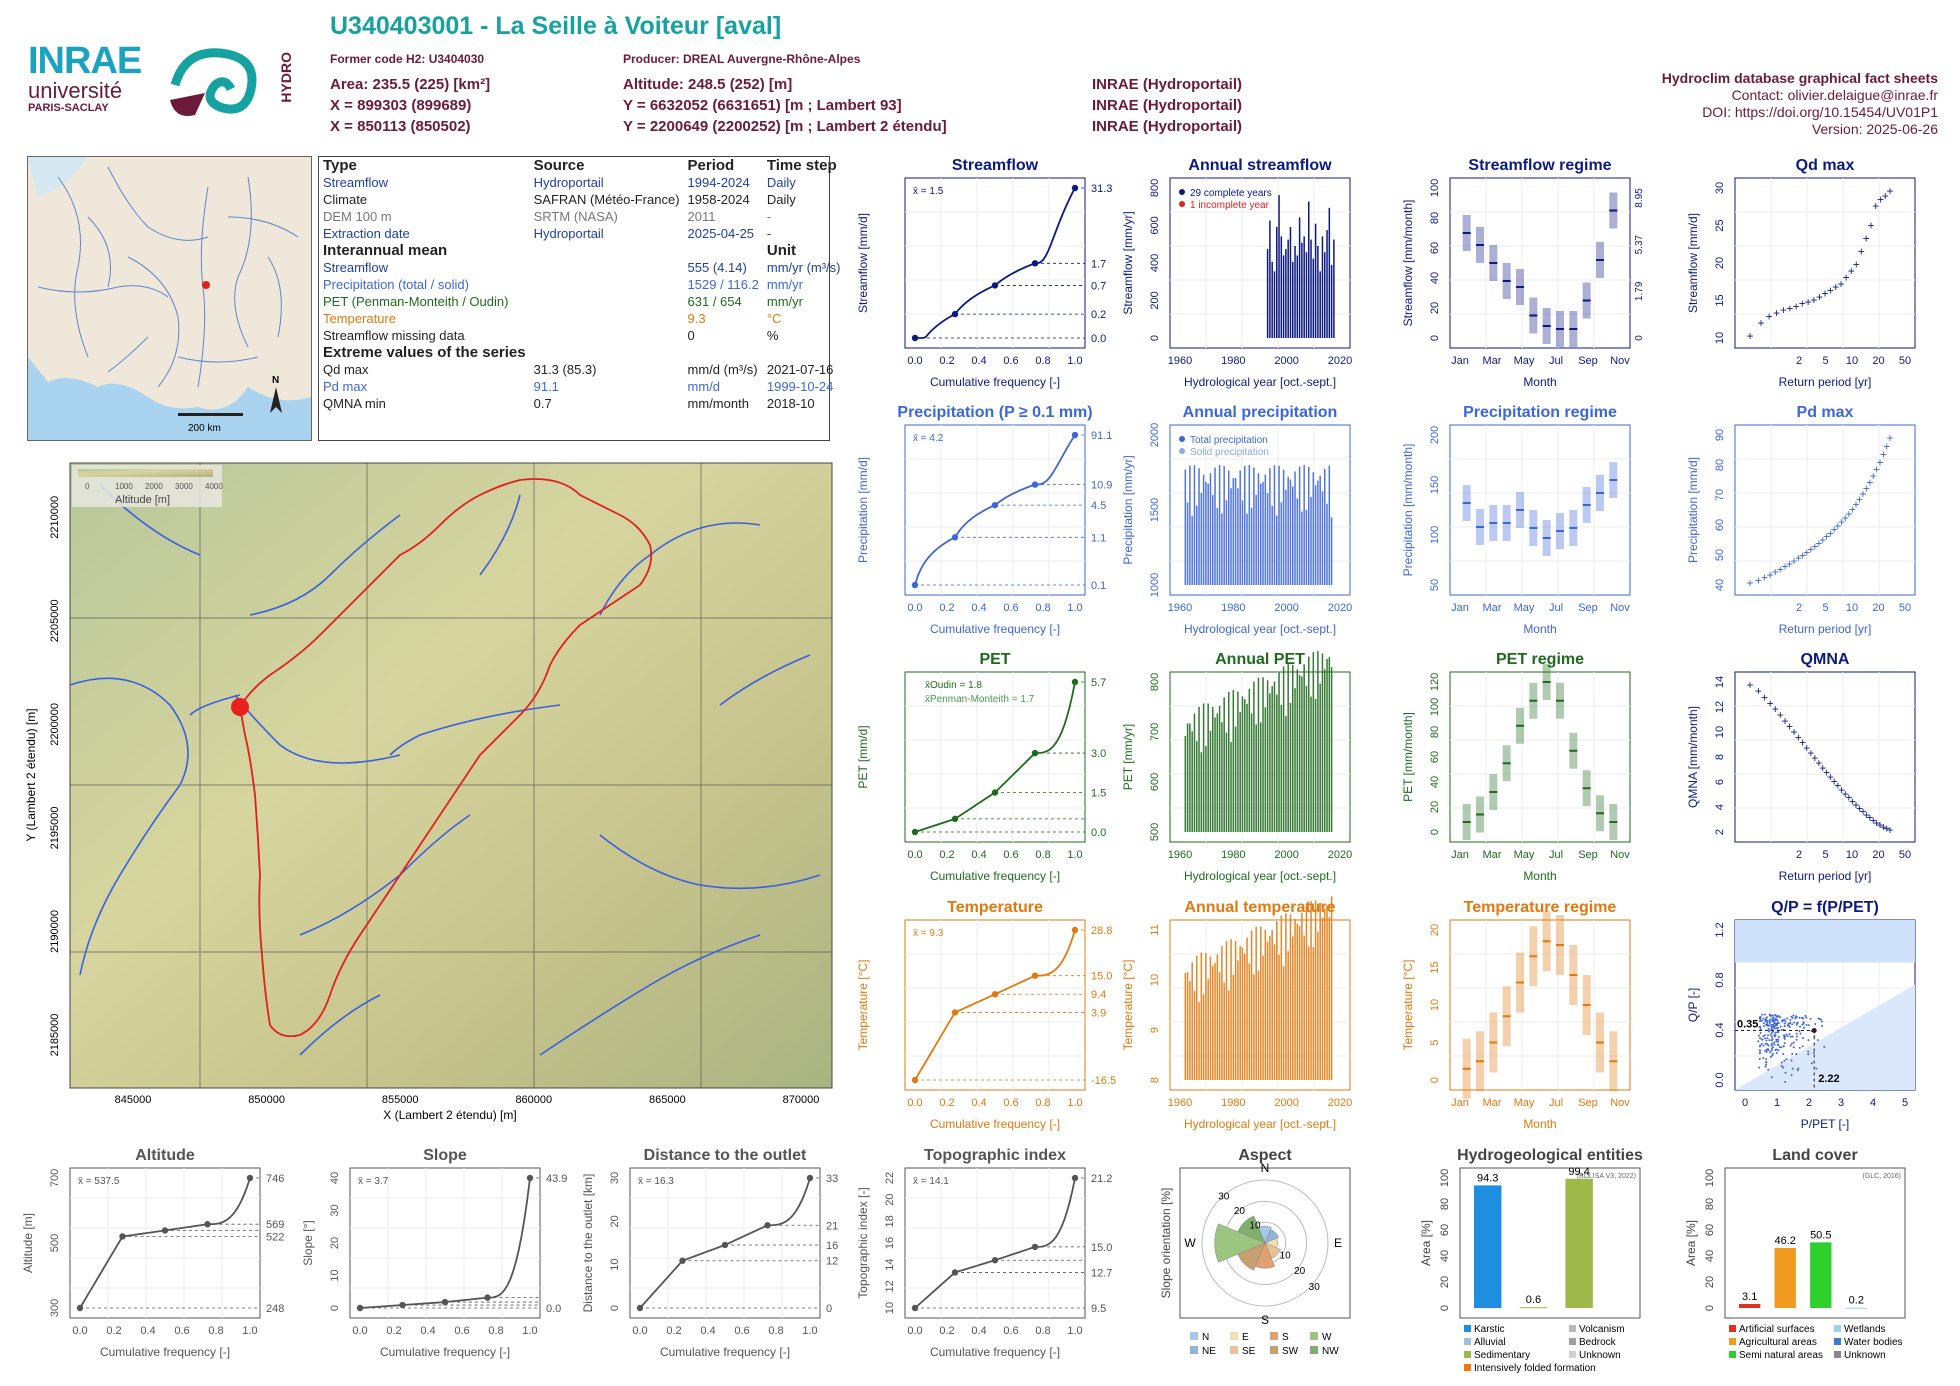 This screenshot has width=1960, height=1386. What do you see at coordinates (354, 403) in the screenshot?
I see `info-extreme-row-cell: QMNA min` at bounding box center [354, 403].